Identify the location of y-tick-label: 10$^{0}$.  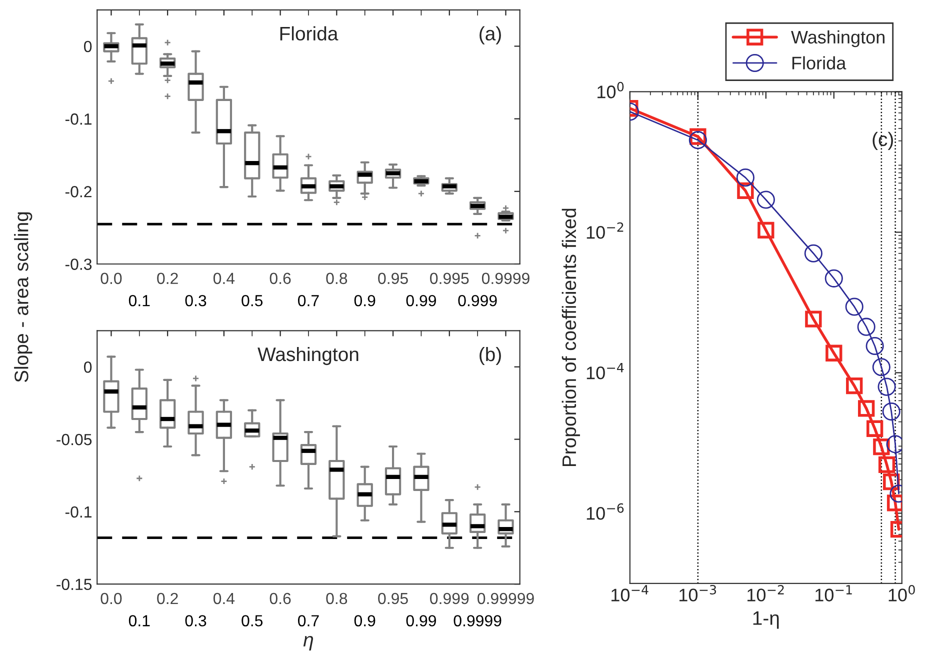
(611, 90).